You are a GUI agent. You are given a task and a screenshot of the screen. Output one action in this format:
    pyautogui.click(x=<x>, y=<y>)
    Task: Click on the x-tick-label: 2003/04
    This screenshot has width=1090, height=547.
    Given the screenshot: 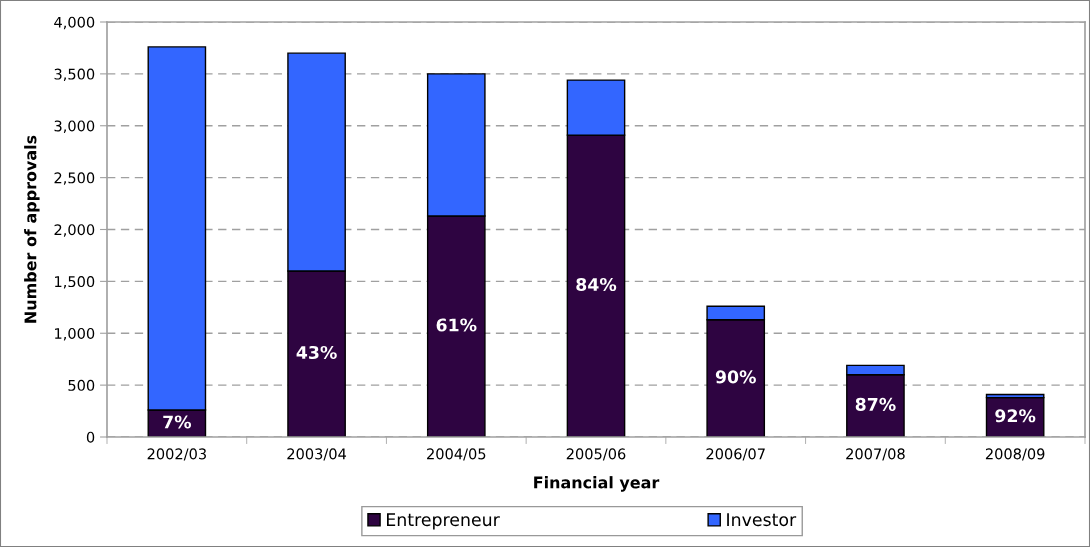 What is the action you would take?
    pyautogui.click(x=317, y=454)
    